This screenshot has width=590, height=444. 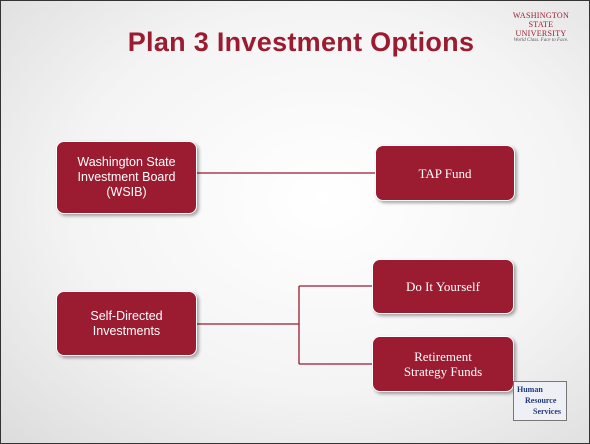 I want to click on node-label: (WSIB), so click(x=126, y=192).